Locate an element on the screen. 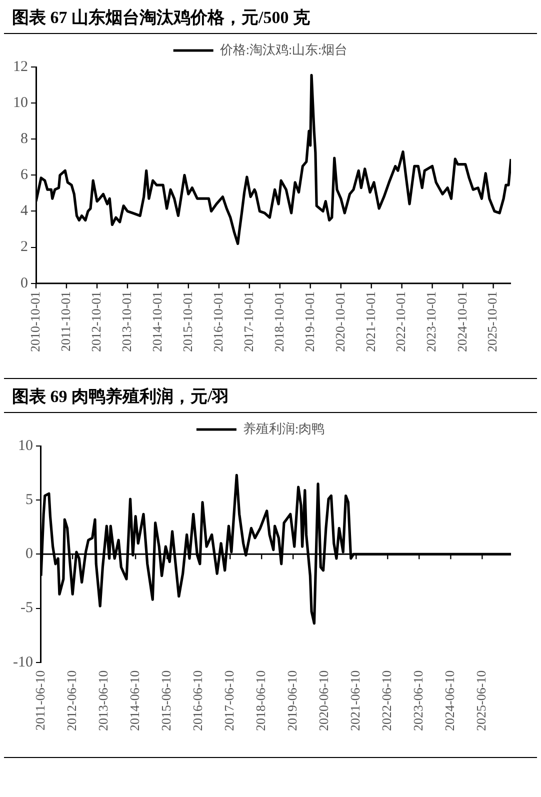 The image size is (541, 797). x-tick-label: 2010-10-01 is located at coordinates (34, 321).